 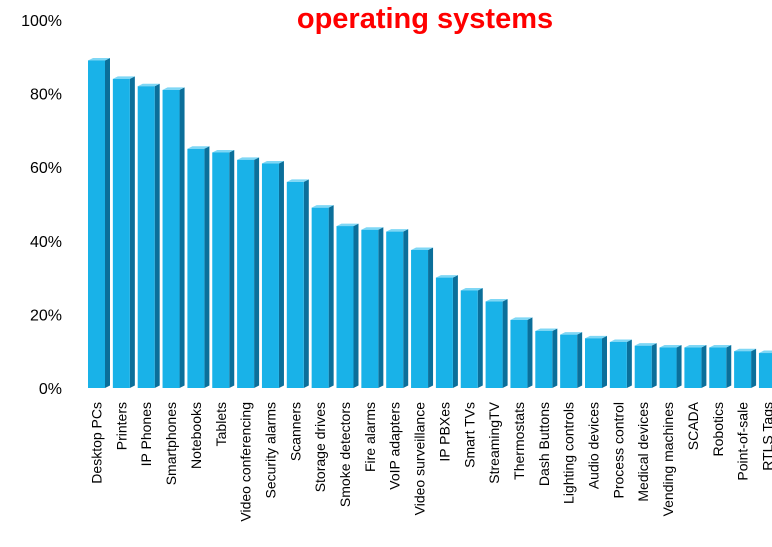 What do you see at coordinates (469, 435) in the screenshot?
I see `x-tick-label: Smart TVs` at bounding box center [469, 435].